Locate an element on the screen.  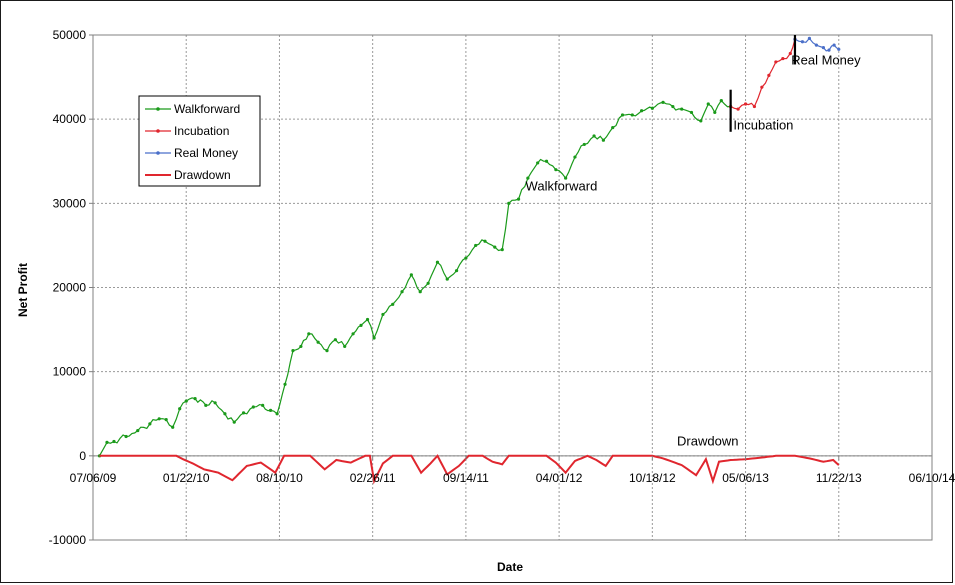
x-axis-title: Date is located at coordinates (510, 567).